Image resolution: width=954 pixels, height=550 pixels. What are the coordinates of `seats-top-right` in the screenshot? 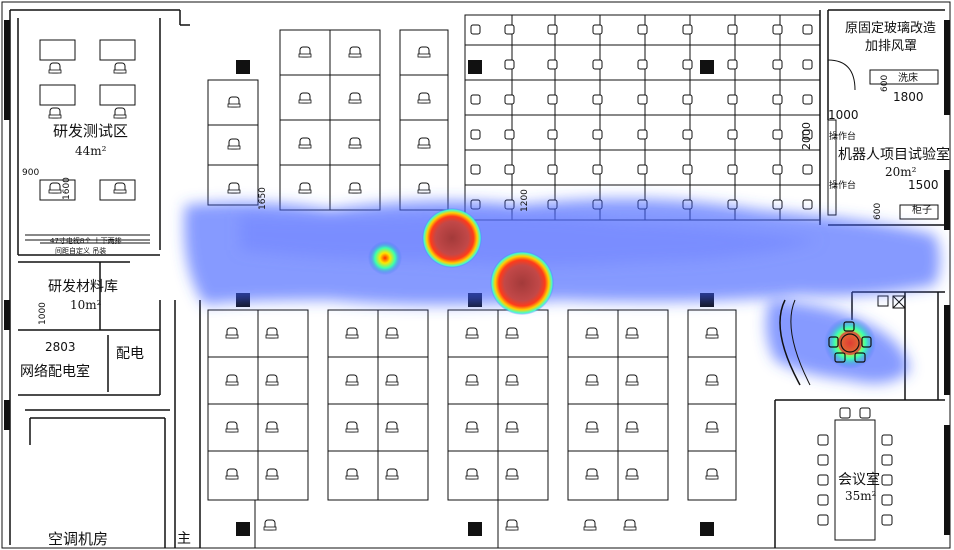 It's located at (641, 117).